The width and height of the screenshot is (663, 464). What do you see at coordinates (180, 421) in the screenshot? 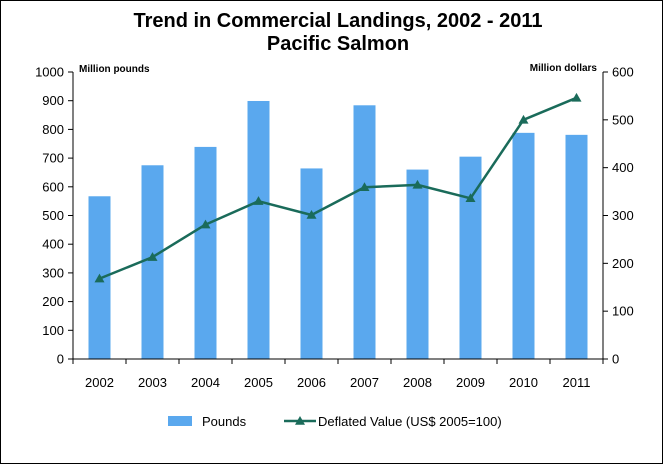
I see `legend-swatch-pounds` at bounding box center [180, 421].